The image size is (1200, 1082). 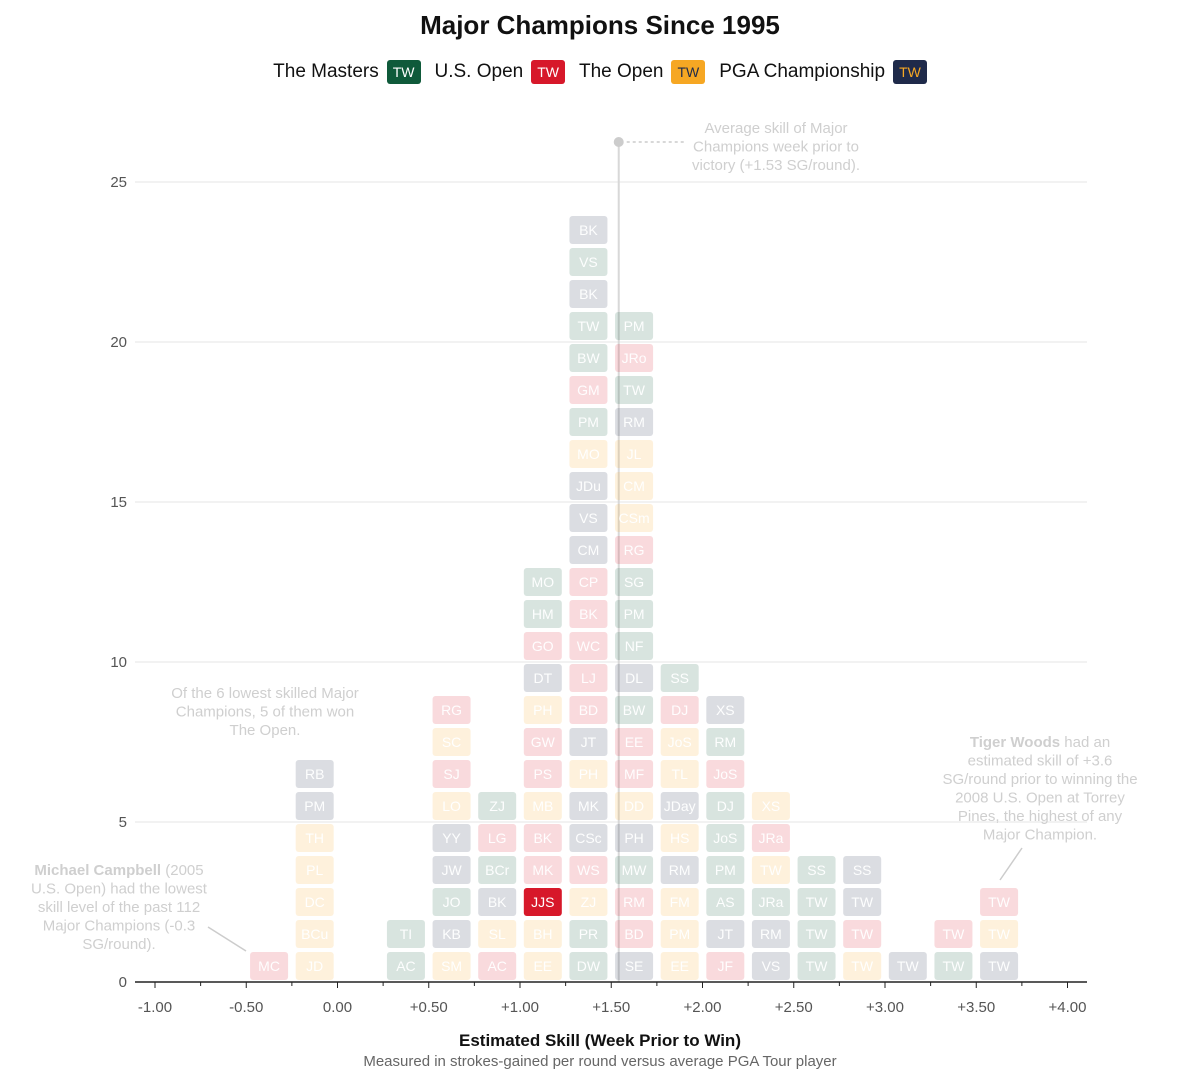 I want to click on chip-label: AC, so click(x=496, y=966).